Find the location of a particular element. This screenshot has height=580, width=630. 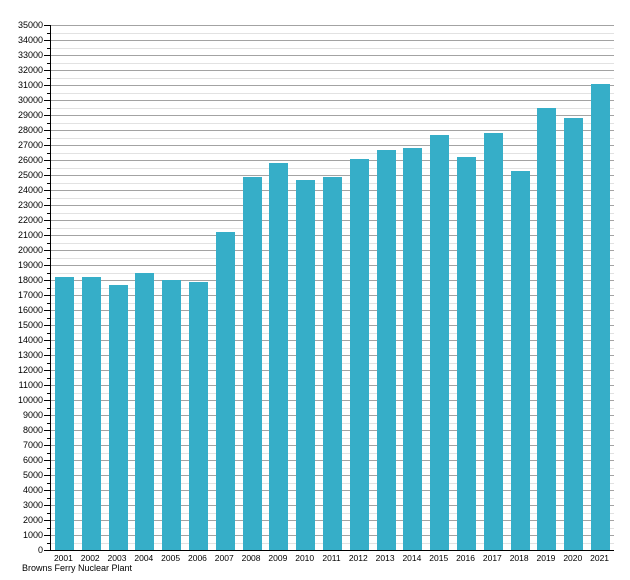

bar-2006 is located at coordinates (198, 415).